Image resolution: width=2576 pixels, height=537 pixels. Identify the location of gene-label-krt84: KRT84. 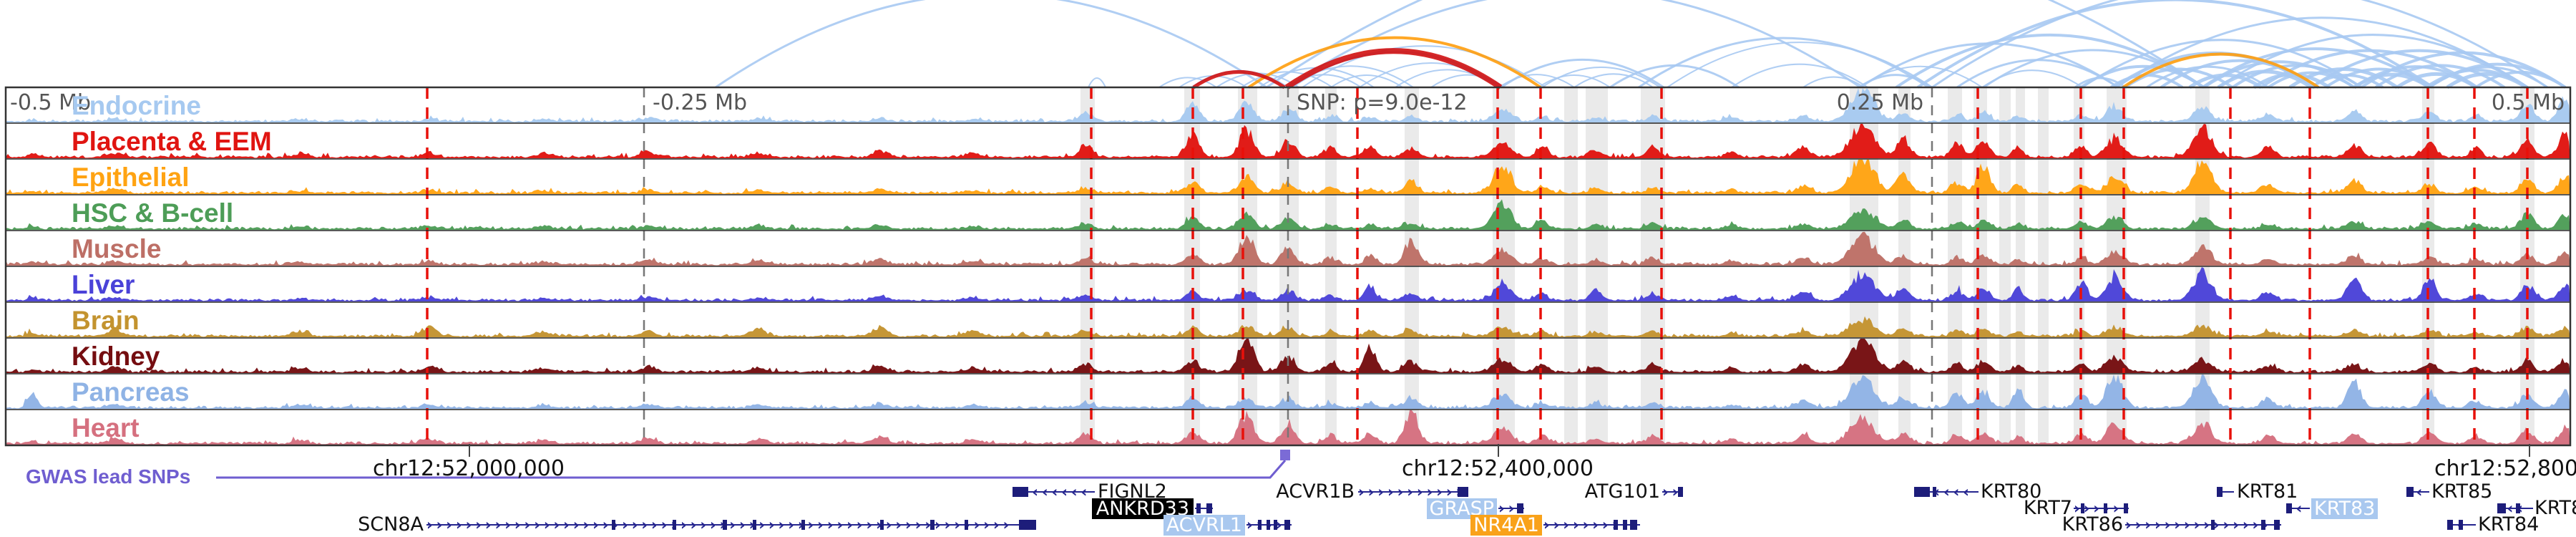
(2509, 524).